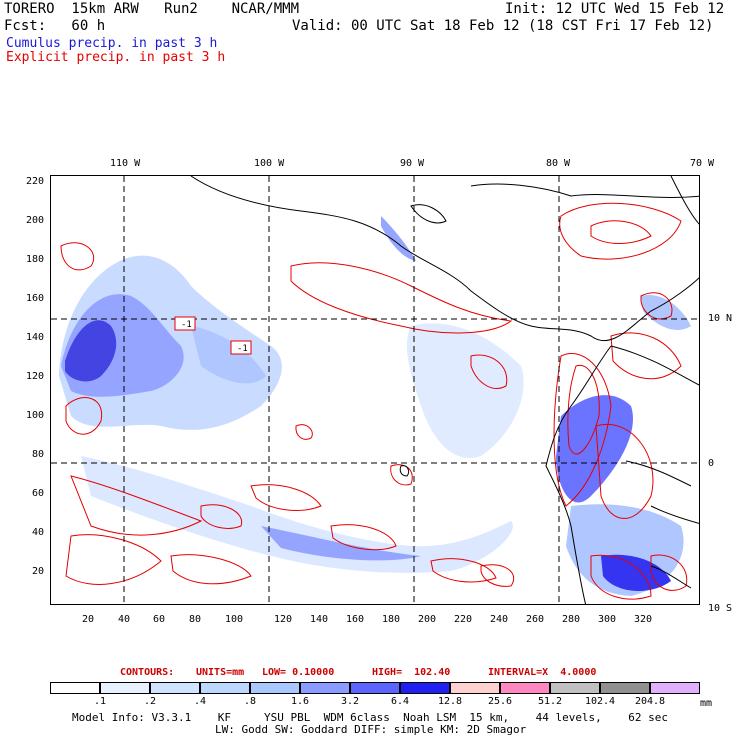 The image size is (740, 740). Describe the element at coordinates (720, 608) in the screenshot. I see `lat-label-10s: 10 S` at that location.